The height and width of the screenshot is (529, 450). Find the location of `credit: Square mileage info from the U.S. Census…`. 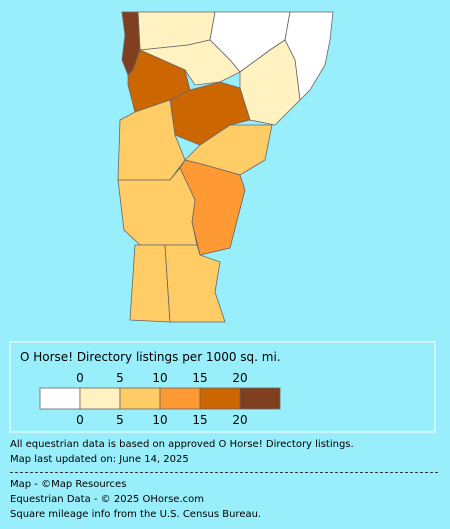

credit: Square mileage info from the U.S. Census… is located at coordinates (136, 514).